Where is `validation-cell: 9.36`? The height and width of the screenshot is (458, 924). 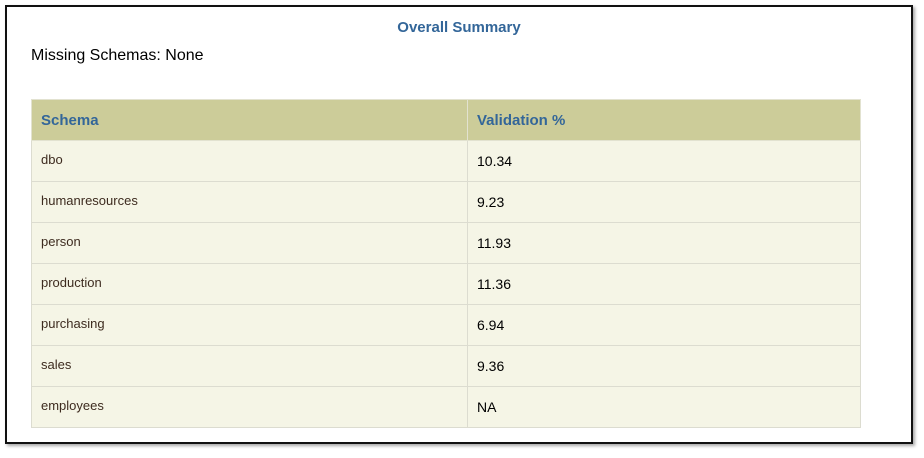 validation-cell: 9.36 is located at coordinates (664, 366).